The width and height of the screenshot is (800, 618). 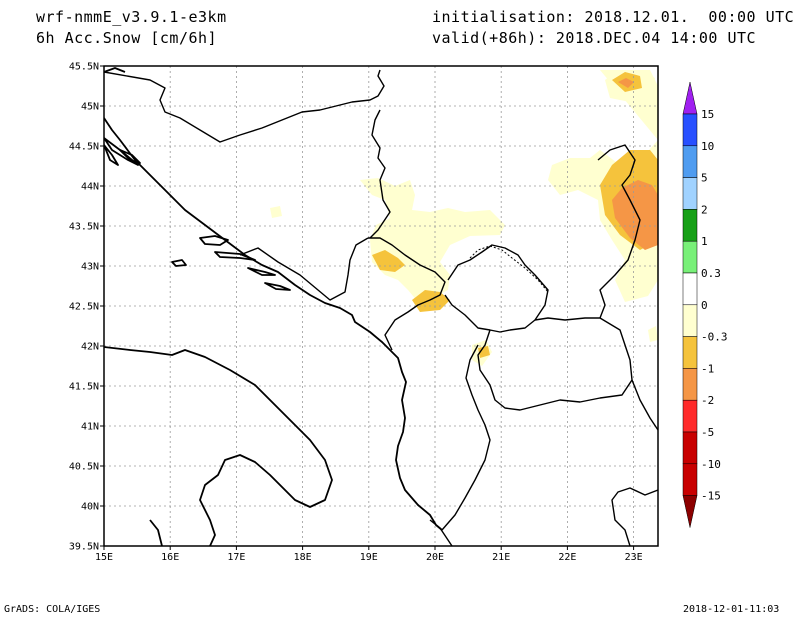 What do you see at coordinates (84, 67) in the screenshot?
I see `lat-label: 45.5N` at bounding box center [84, 67].